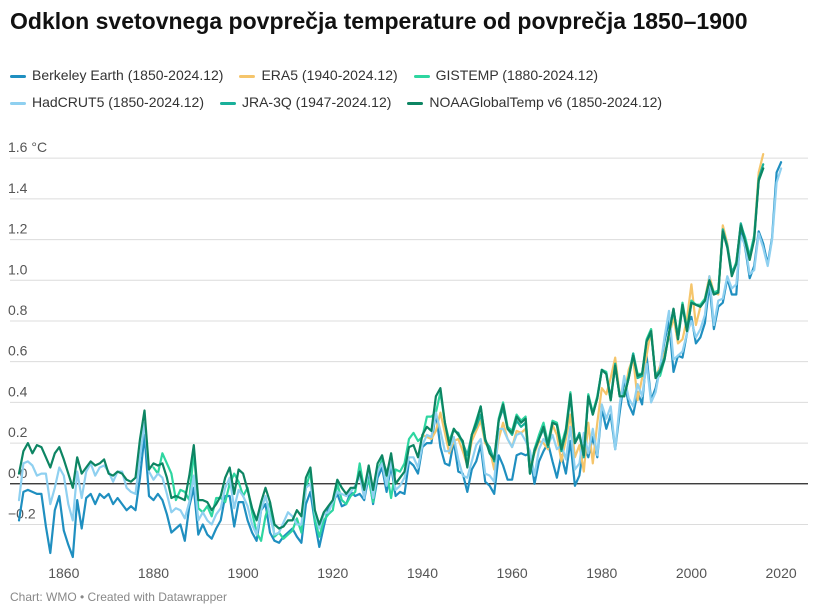 The height and width of the screenshot is (611, 816). Describe the element at coordinates (18, 229) in the screenshot. I see `y-tick-label: 1.2` at that location.